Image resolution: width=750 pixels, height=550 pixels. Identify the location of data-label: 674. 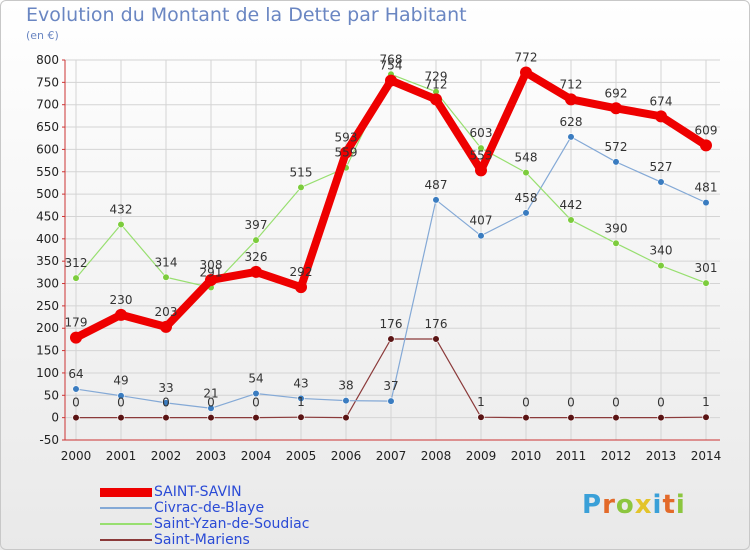
(661, 101).